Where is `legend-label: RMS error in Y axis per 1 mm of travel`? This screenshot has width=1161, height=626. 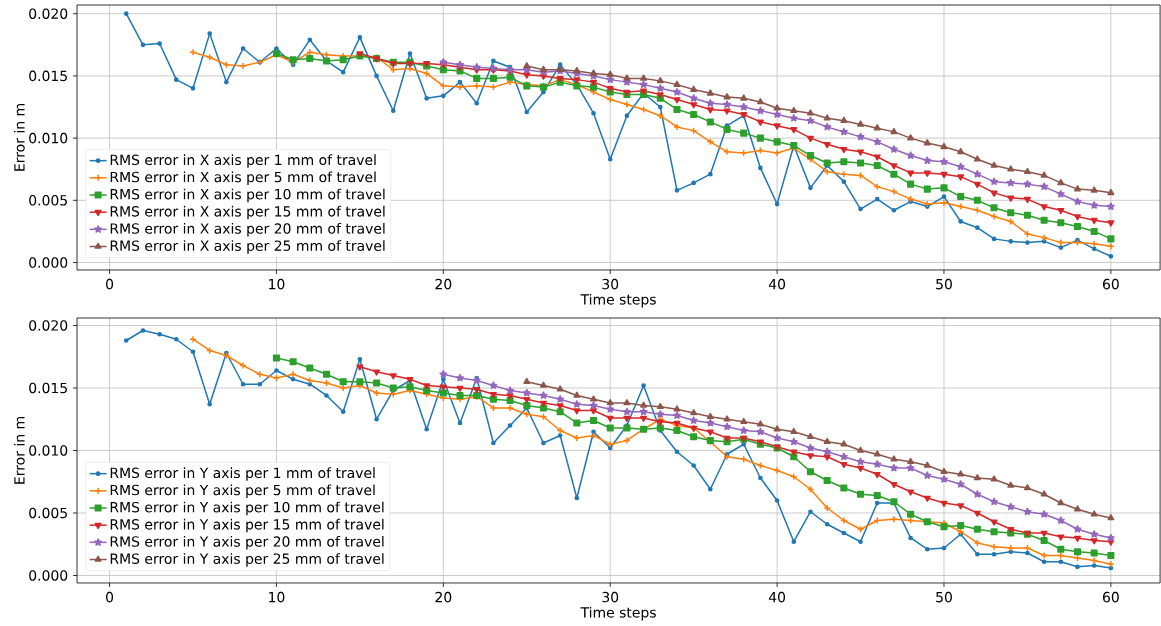 legend-label: RMS error in Y axis per 1 mm of travel is located at coordinates (242, 474).